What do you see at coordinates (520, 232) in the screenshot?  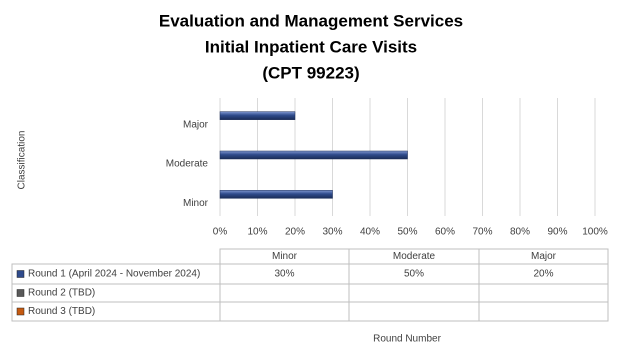 I see `x-tick-label: 80%` at bounding box center [520, 232].